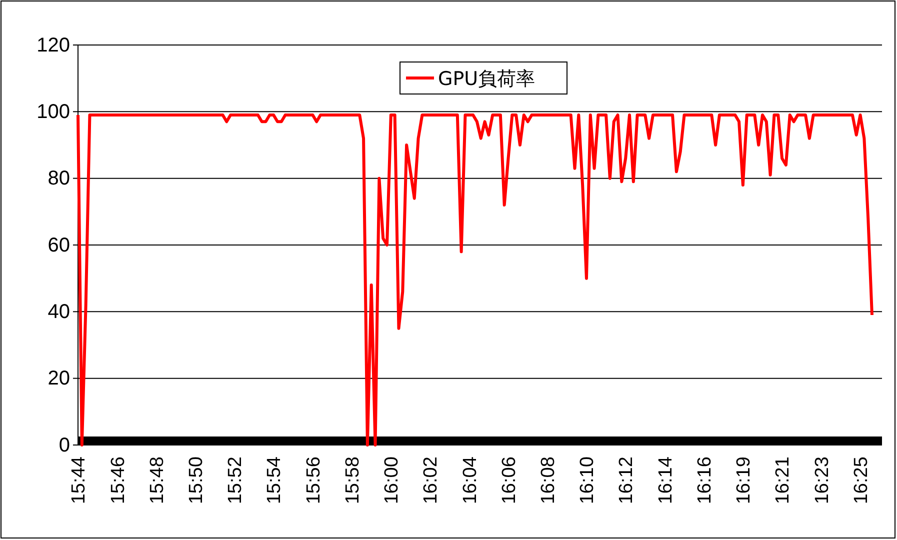  What do you see at coordinates (431, 480) in the screenshot?
I see `x-tick-label: 16:02` at bounding box center [431, 480].